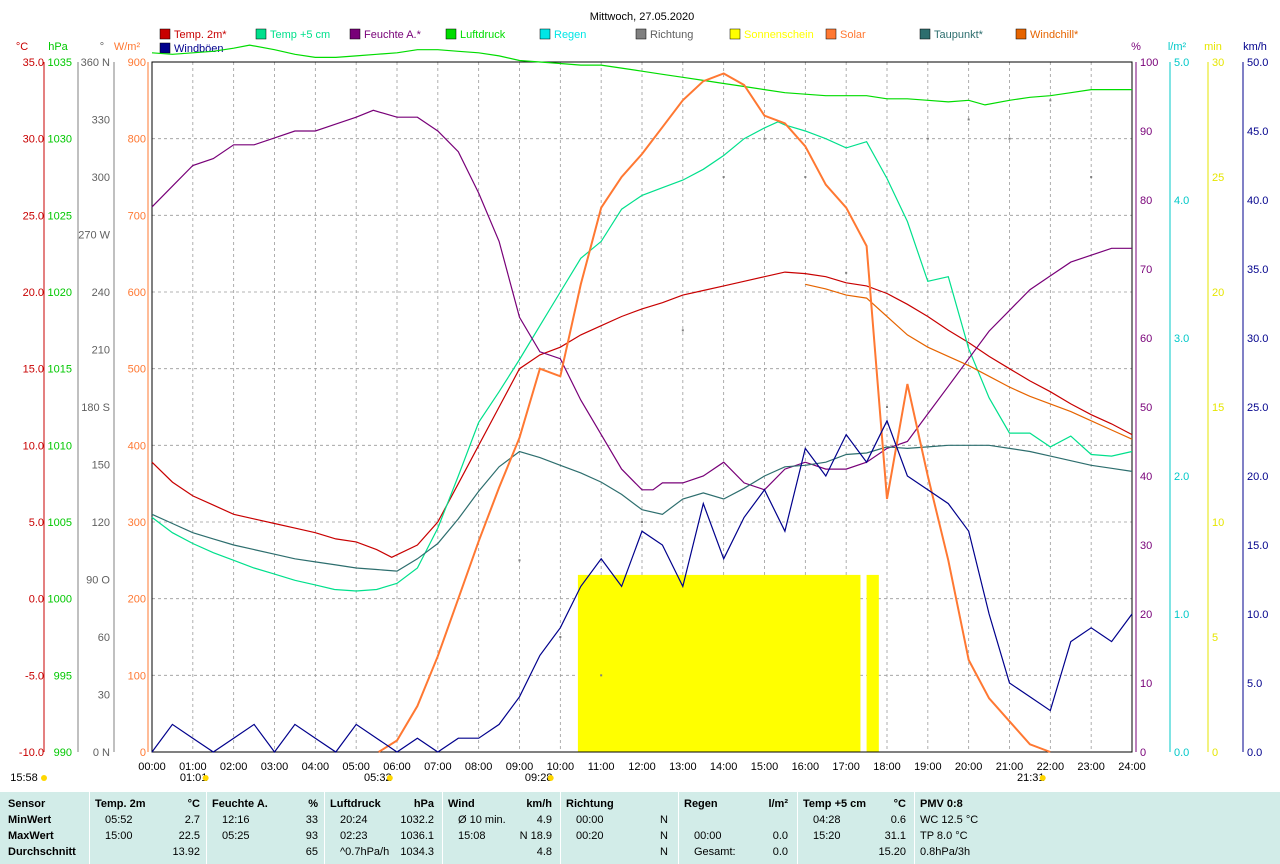 The image size is (1280, 864). What do you see at coordinates (60, 370) in the screenshot?
I see `axis-tick-label: 1015` at bounding box center [60, 370].